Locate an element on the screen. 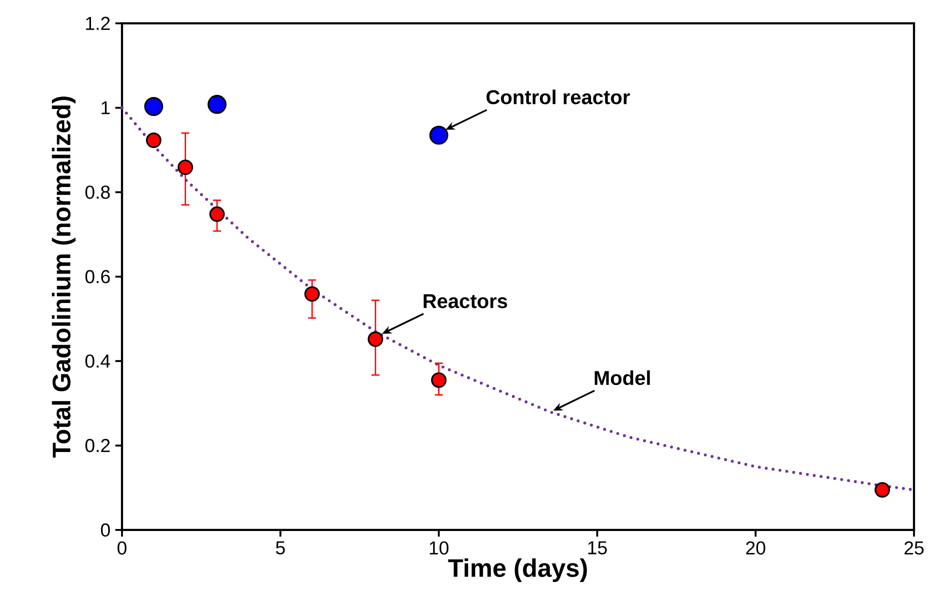  y-tick-label: 0.6 is located at coordinates (97, 277).